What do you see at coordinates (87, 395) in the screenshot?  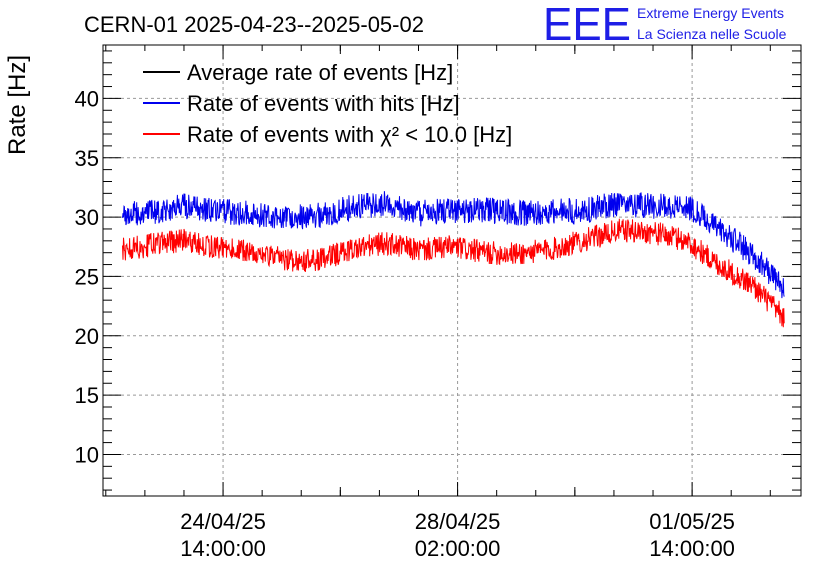 I see `y-tick-label: 15` at bounding box center [87, 395].